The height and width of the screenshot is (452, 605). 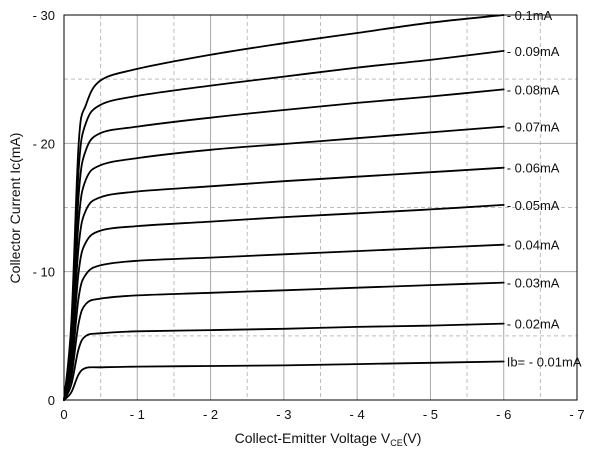 What do you see at coordinates (533, 89) in the screenshot?
I see `series-label-7: - 0.08mA` at bounding box center [533, 89].